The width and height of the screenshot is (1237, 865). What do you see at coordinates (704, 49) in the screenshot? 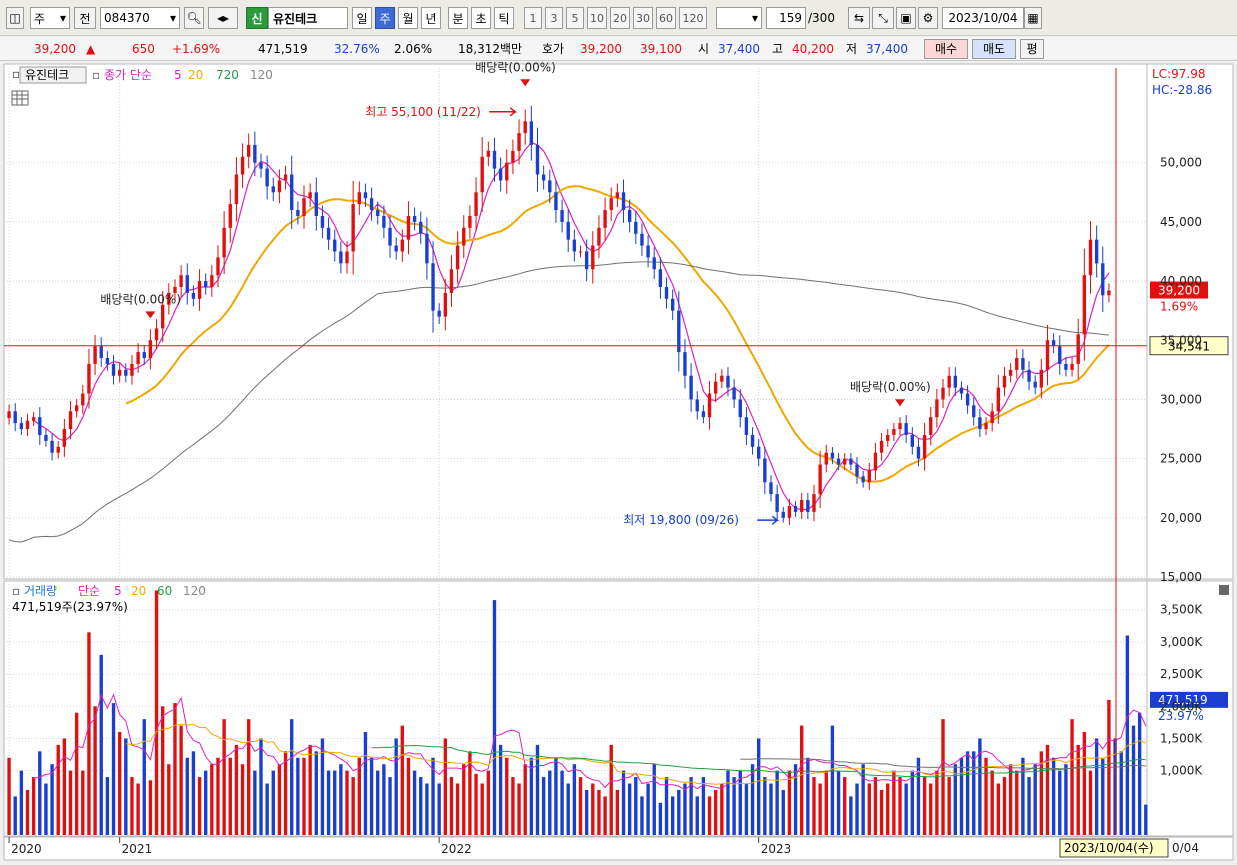
I see `open-label: 시` at bounding box center [704, 49].